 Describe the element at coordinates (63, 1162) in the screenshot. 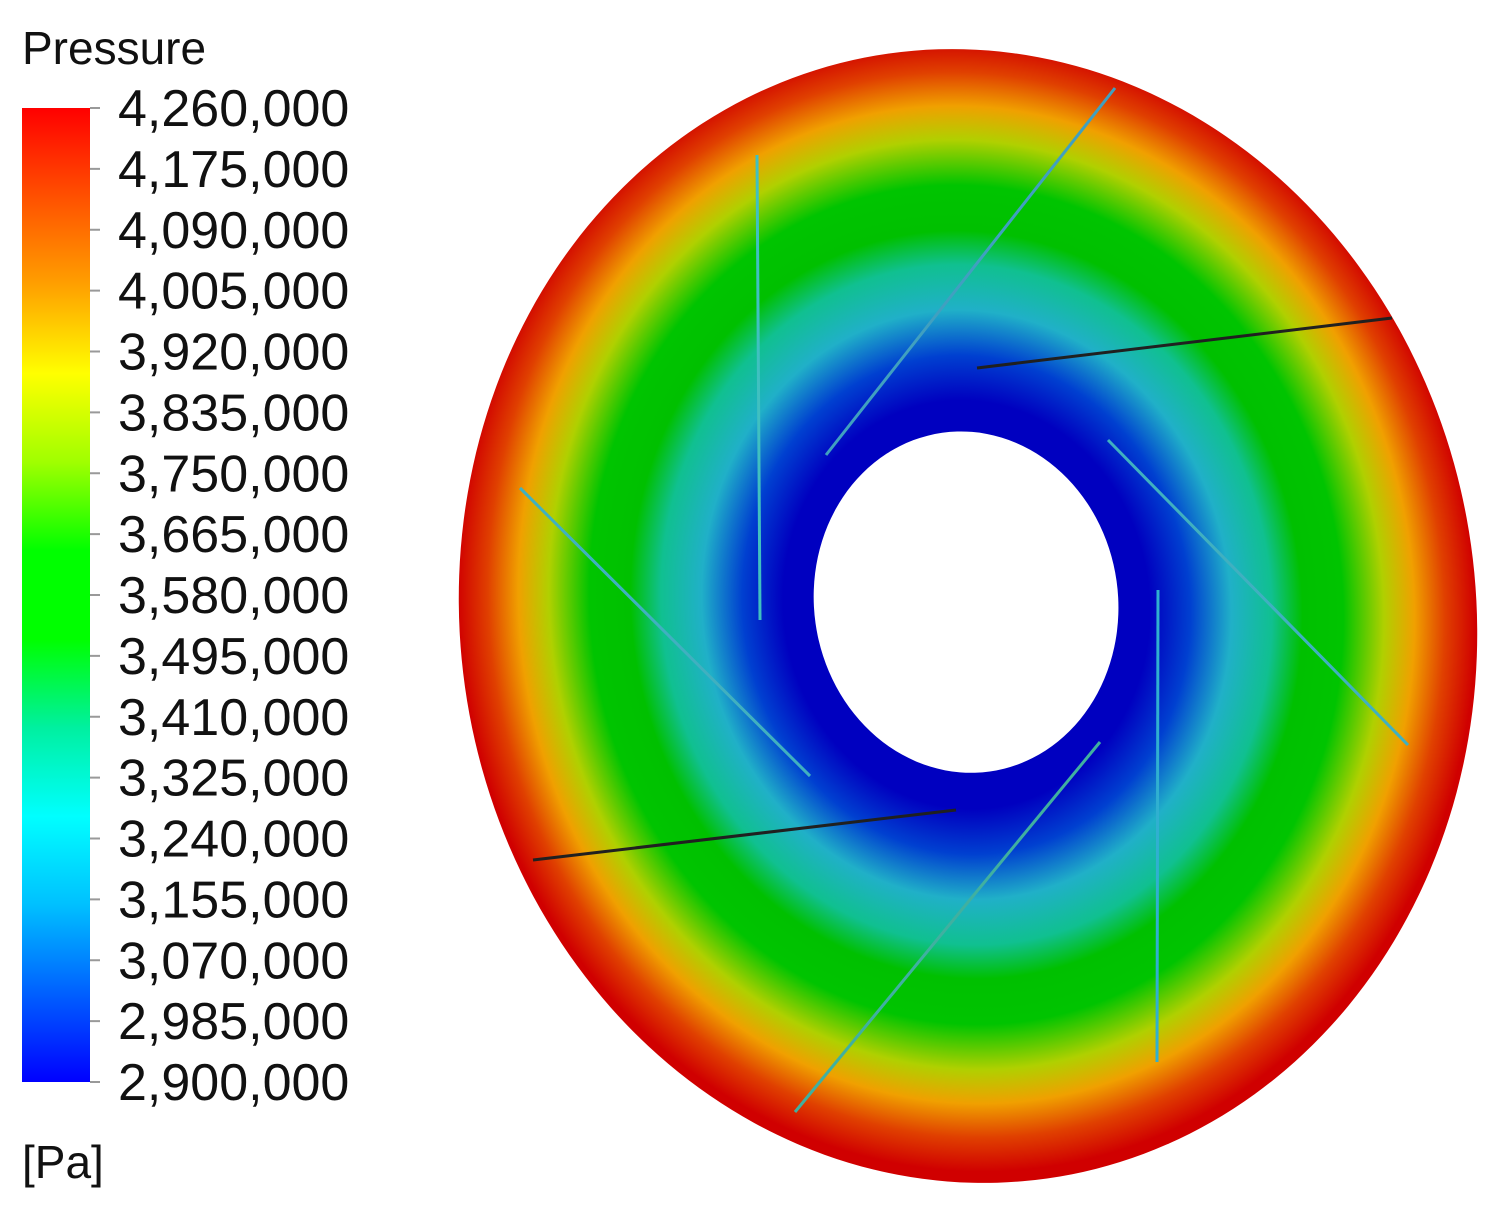

I see `legend-unit: [Pa]` at that location.